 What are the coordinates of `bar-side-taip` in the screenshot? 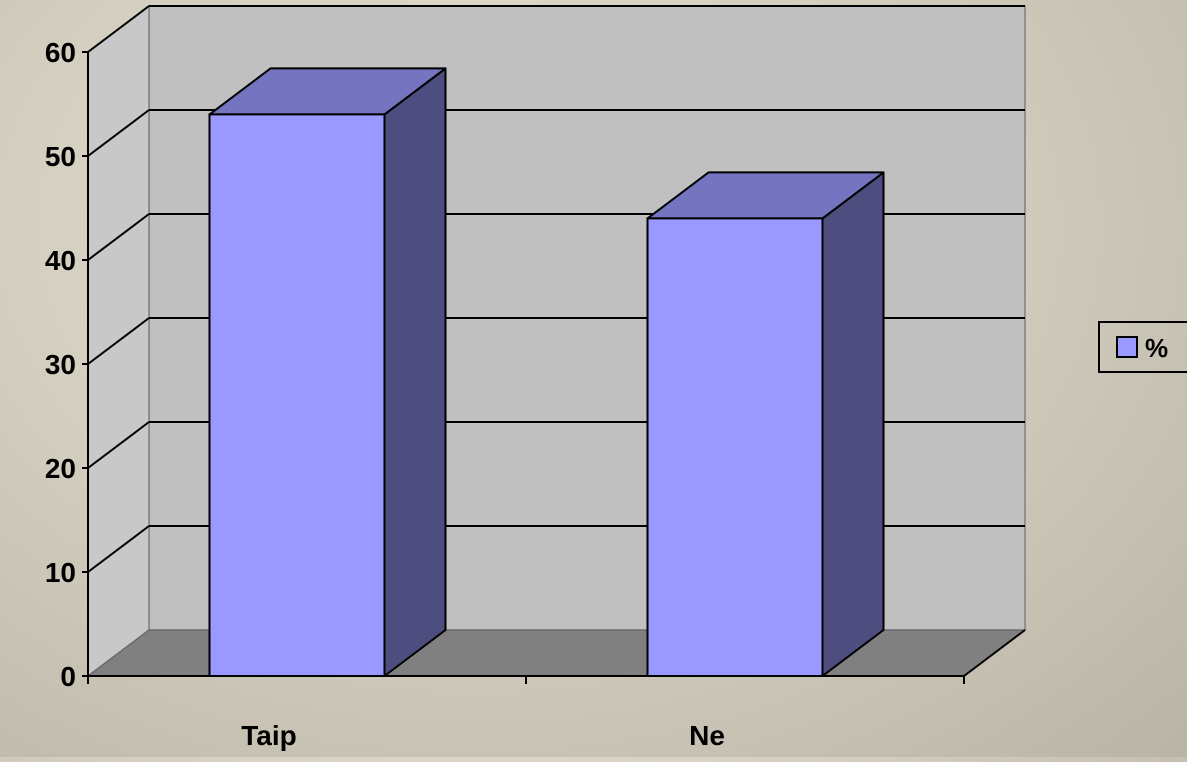 It's located at (415, 372).